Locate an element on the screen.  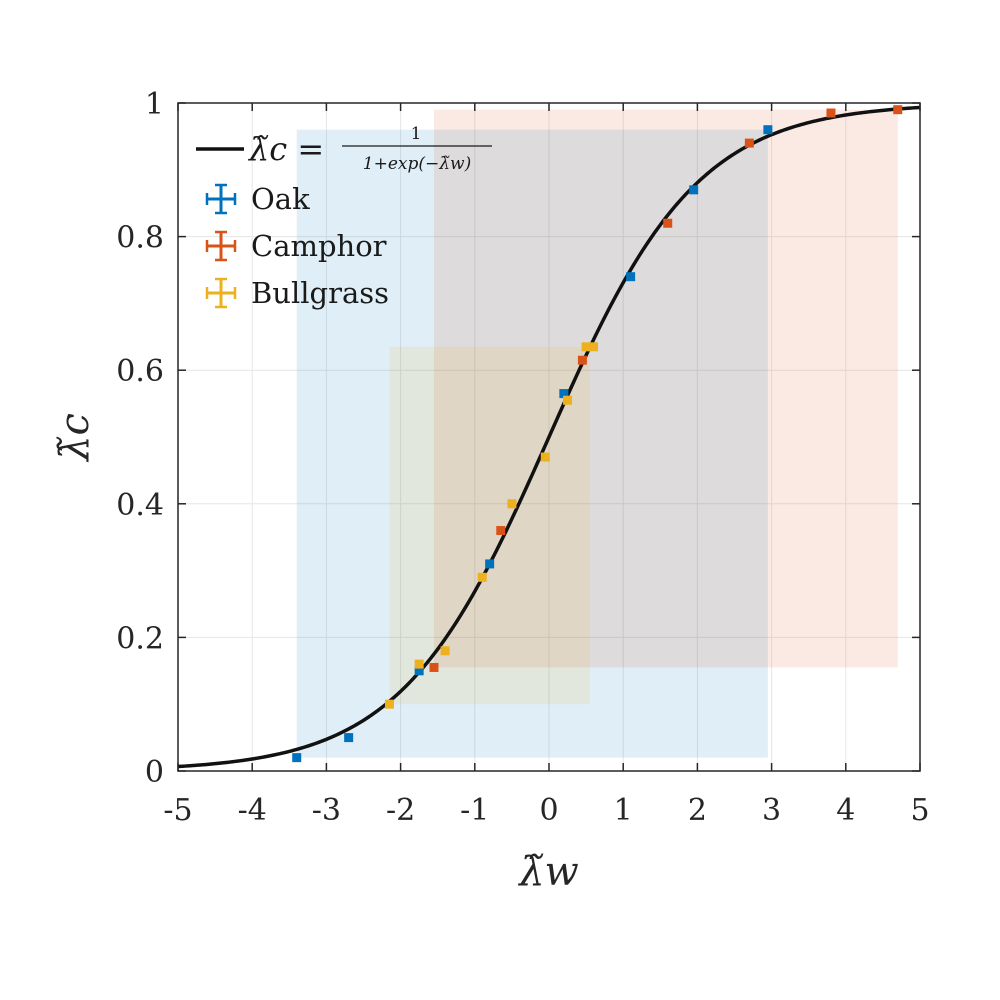
y-tick-label: 0.6 is located at coordinates (140, 371).